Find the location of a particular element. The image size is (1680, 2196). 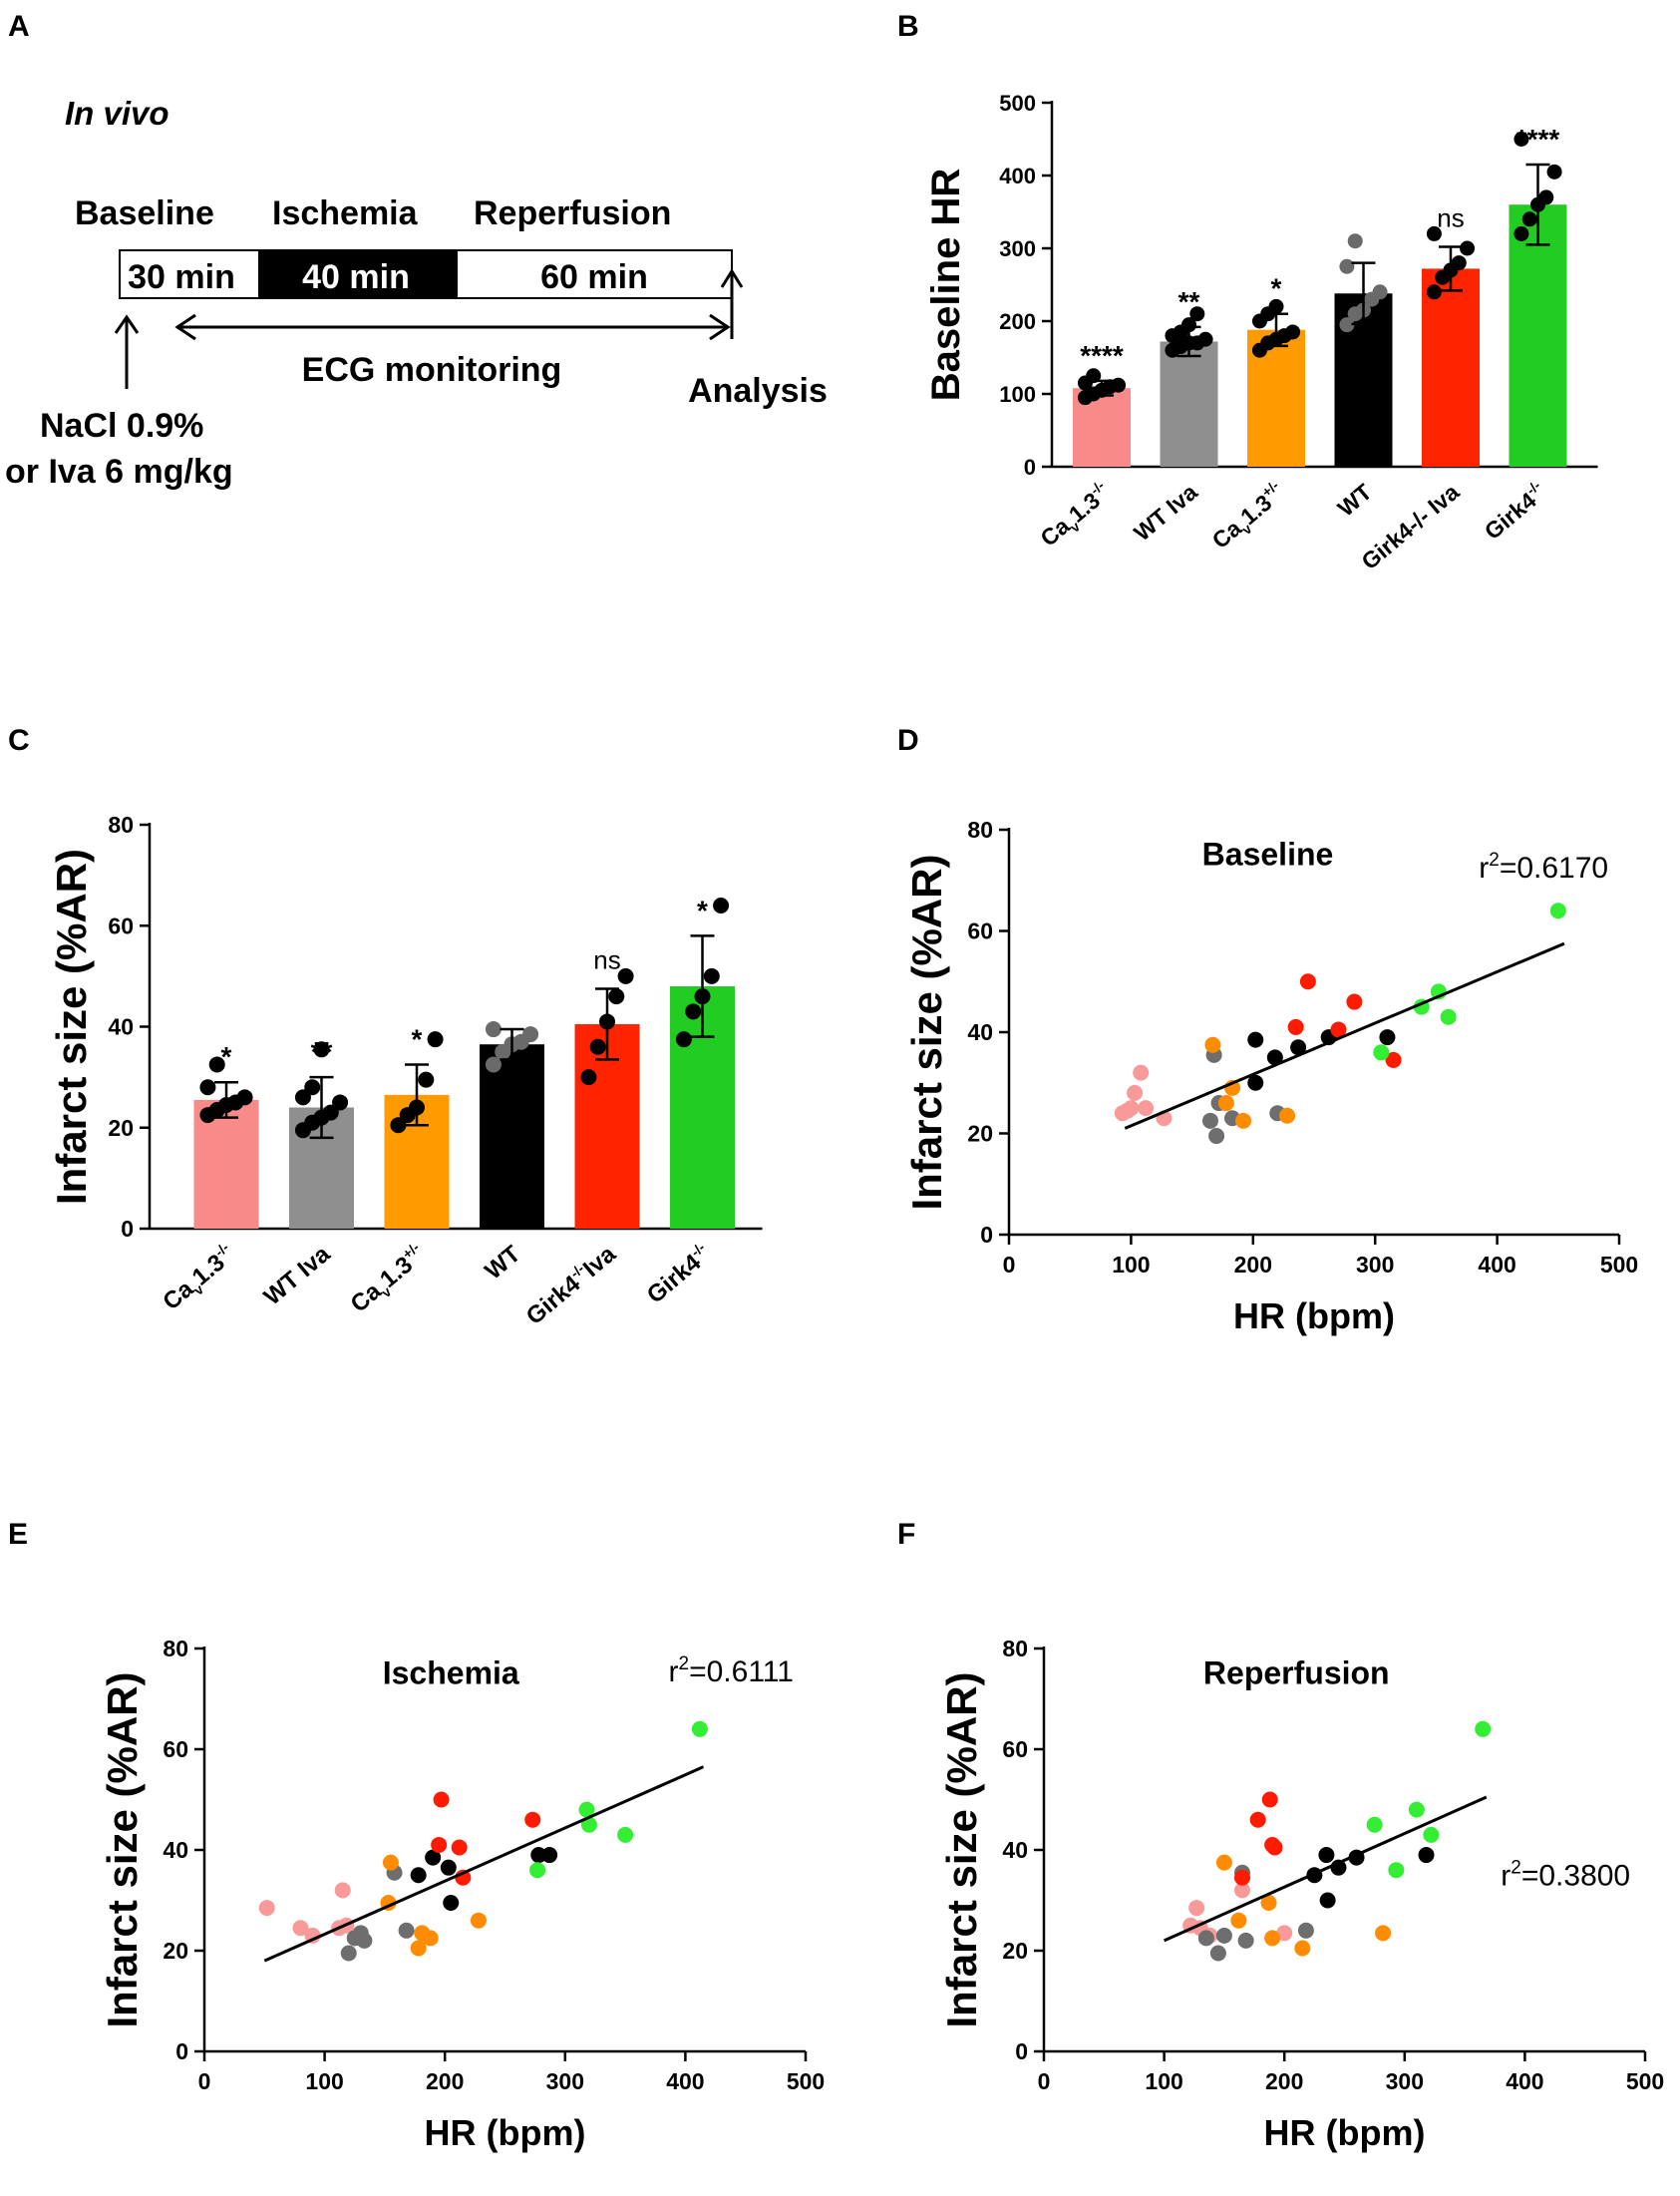

panel-label-f: F is located at coordinates (906, 1534).